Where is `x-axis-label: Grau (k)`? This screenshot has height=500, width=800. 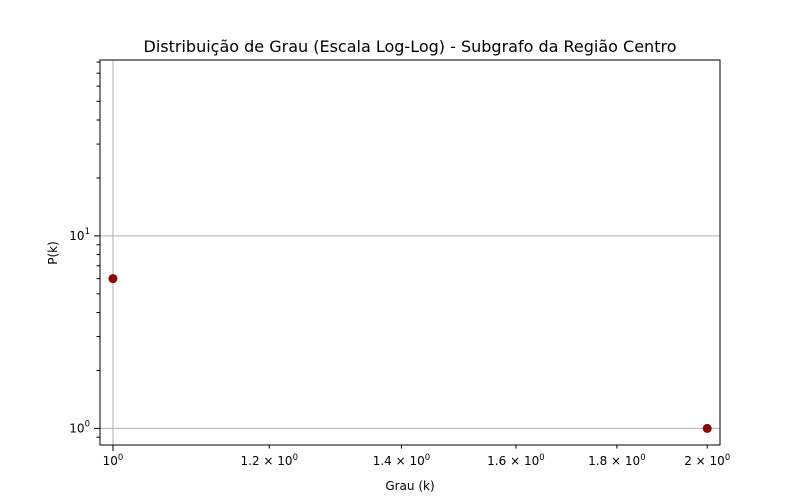 x-axis-label: Grau (k) is located at coordinates (409, 486).